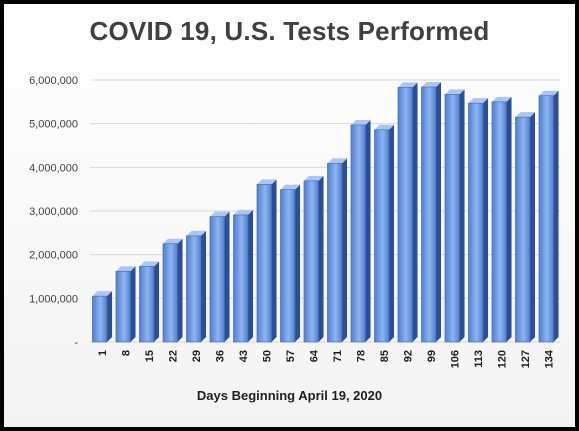 This screenshot has width=579, height=431. I want to click on y-tick-label: 6,000,000, so click(53, 81).